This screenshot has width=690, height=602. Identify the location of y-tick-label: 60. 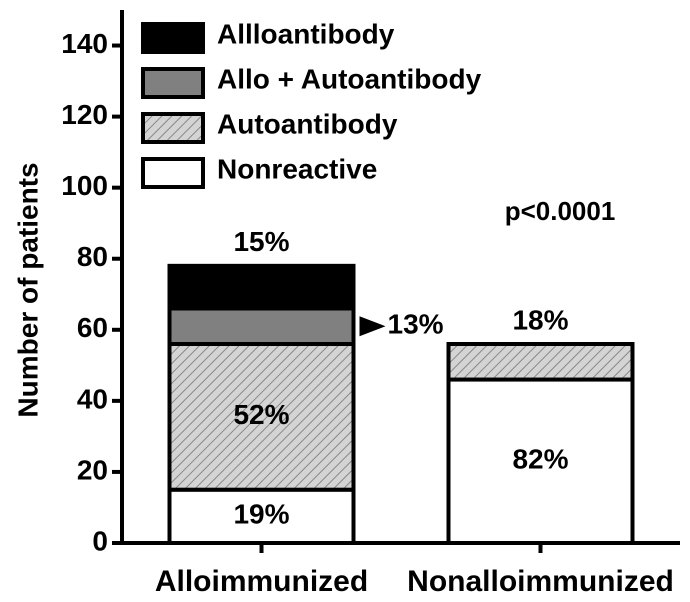
(92, 327).